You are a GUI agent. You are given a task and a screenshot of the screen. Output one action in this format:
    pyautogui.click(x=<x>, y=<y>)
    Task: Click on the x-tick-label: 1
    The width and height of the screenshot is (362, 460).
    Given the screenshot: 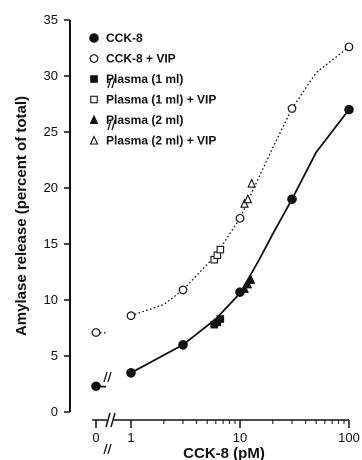 What is the action you would take?
    pyautogui.click(x=130, y=437)
    